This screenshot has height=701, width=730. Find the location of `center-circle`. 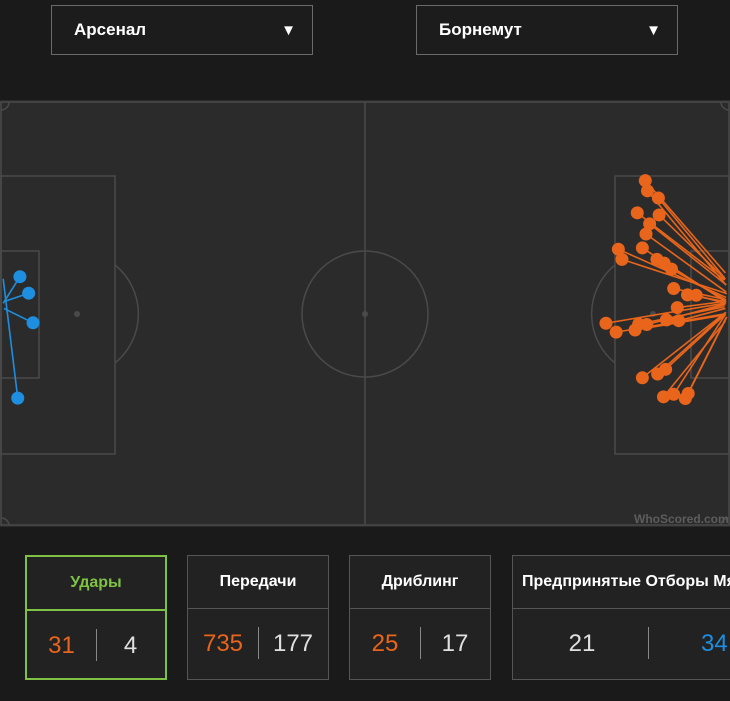

center-circle is located at coordinates (365, 314).